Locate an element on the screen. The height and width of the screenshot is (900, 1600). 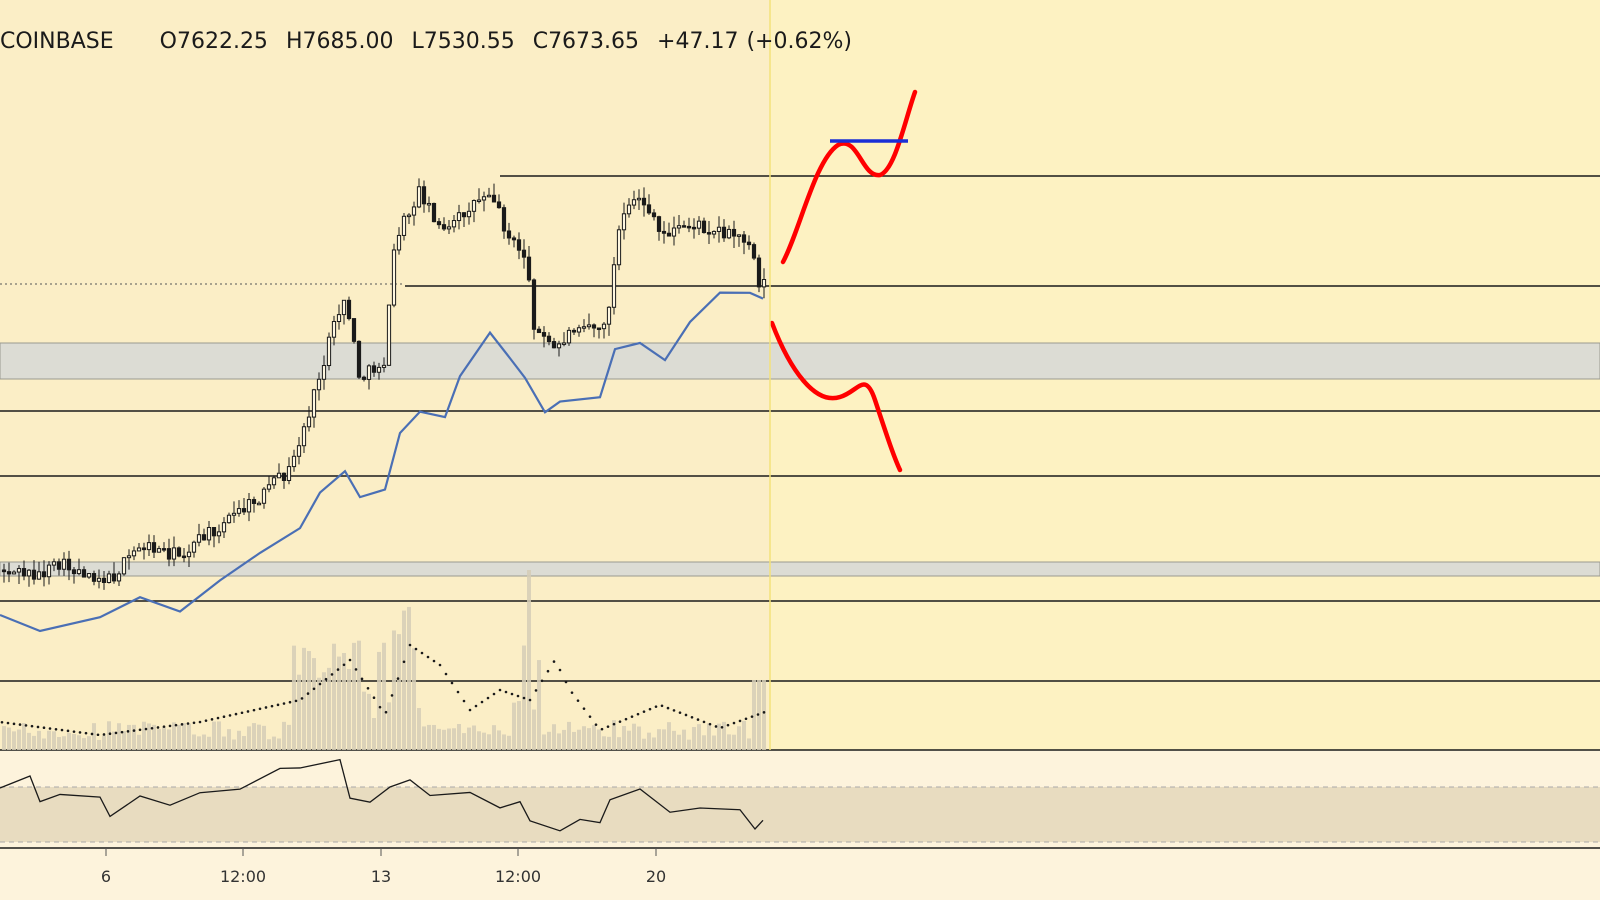
x-tick-label: 20 is located at coordinates (656, 876).